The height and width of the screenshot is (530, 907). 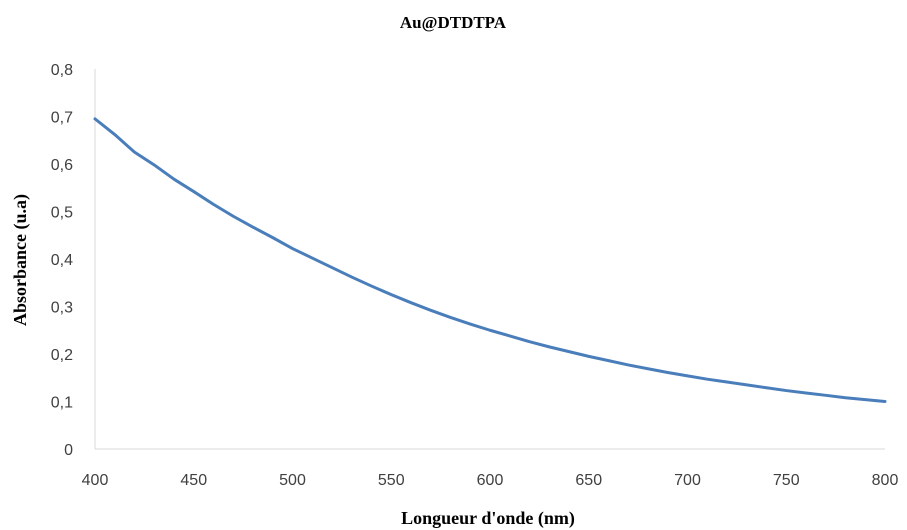 I want to click on x-tick-label: 400, so click(x=95, y=480).